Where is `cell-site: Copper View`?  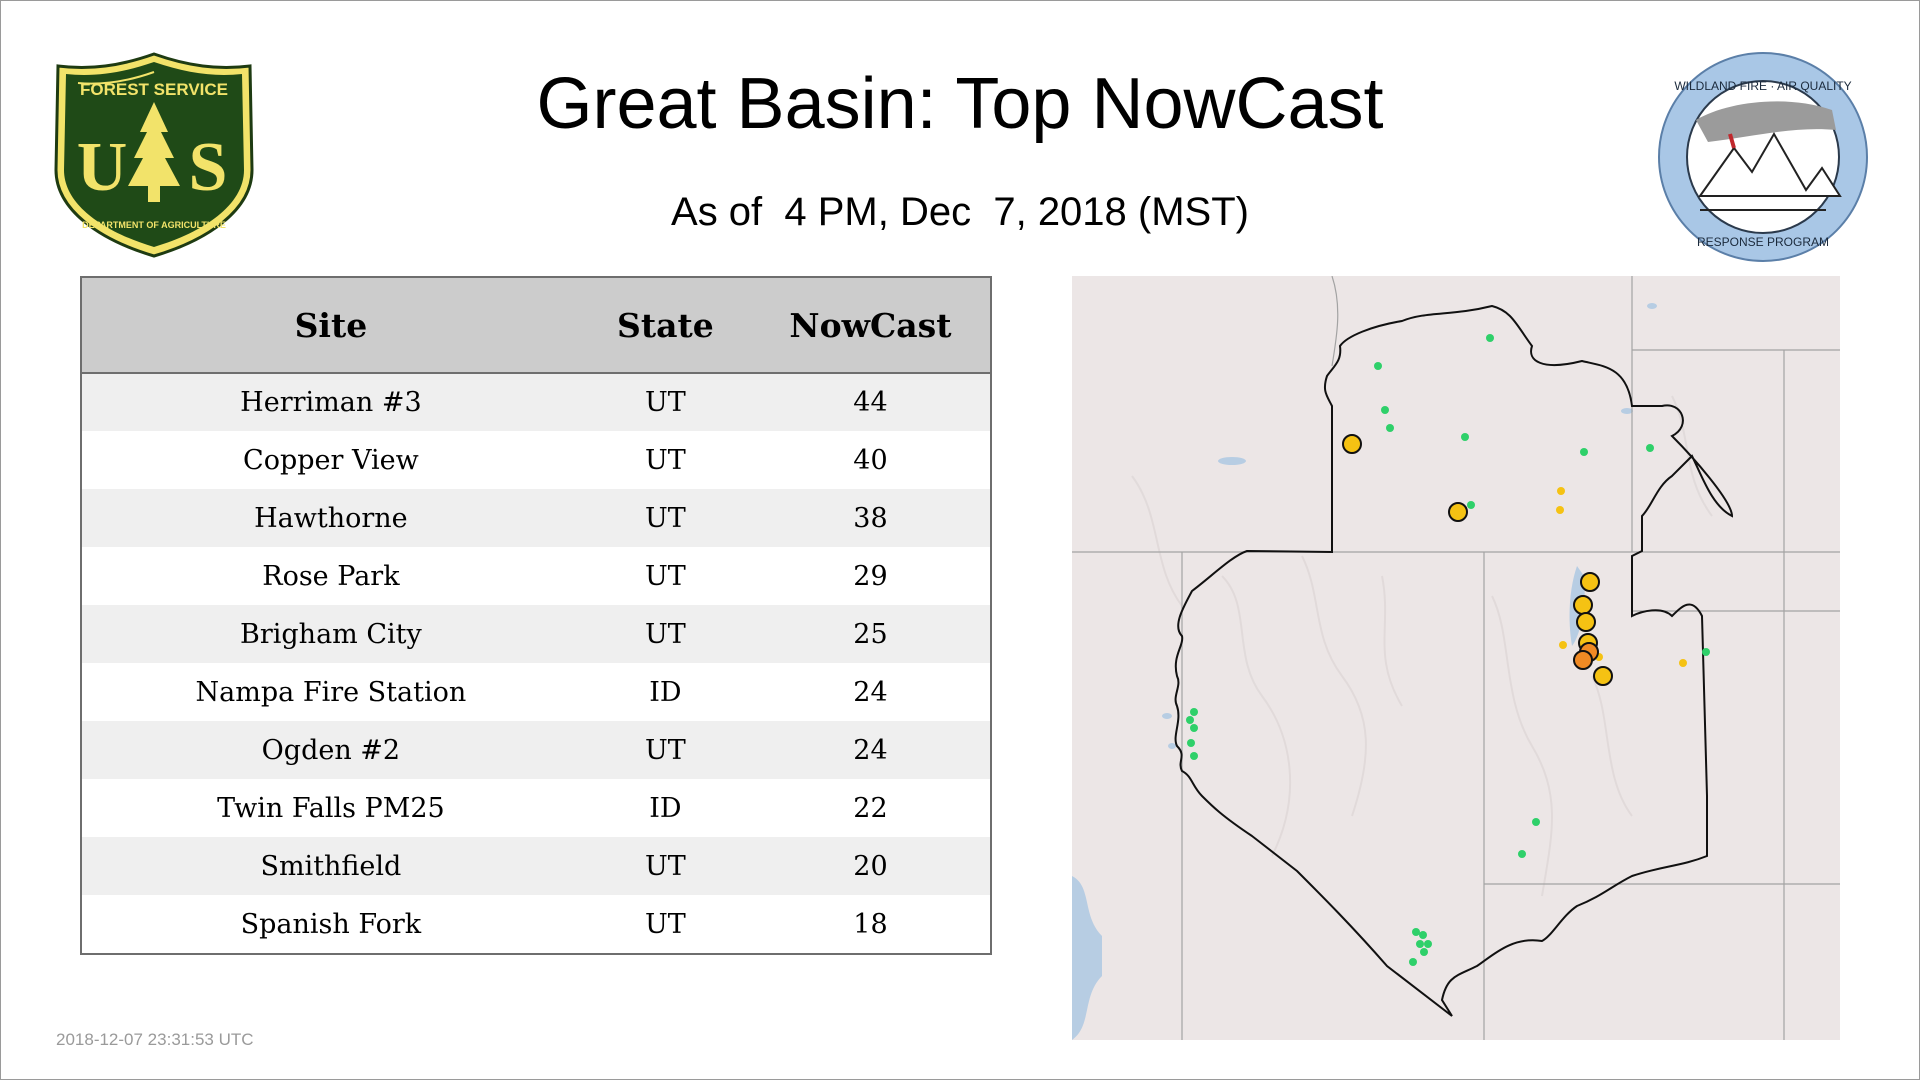
cell-site: Copper View is located at coordinates (331, 460).